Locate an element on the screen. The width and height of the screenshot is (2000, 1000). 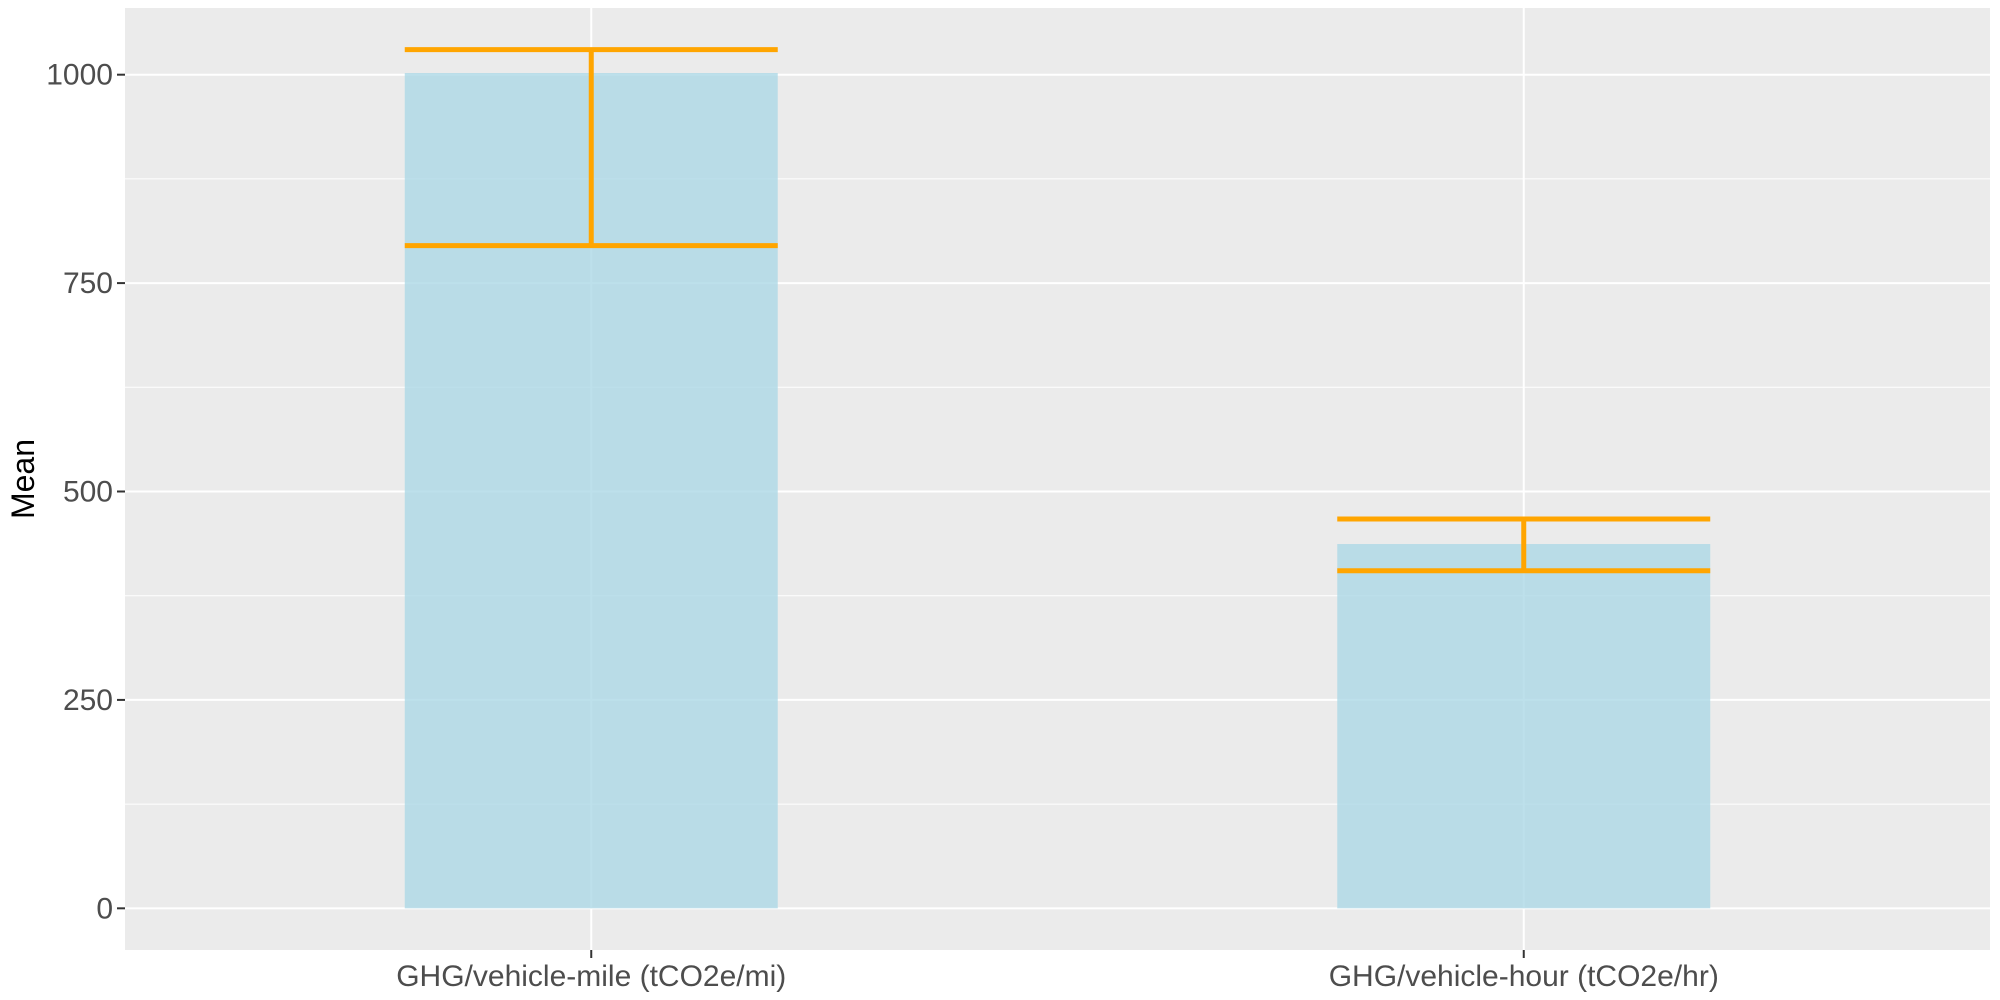
y-ticks: 0 250 500 750 1000 is located at coordinates (85, 492).